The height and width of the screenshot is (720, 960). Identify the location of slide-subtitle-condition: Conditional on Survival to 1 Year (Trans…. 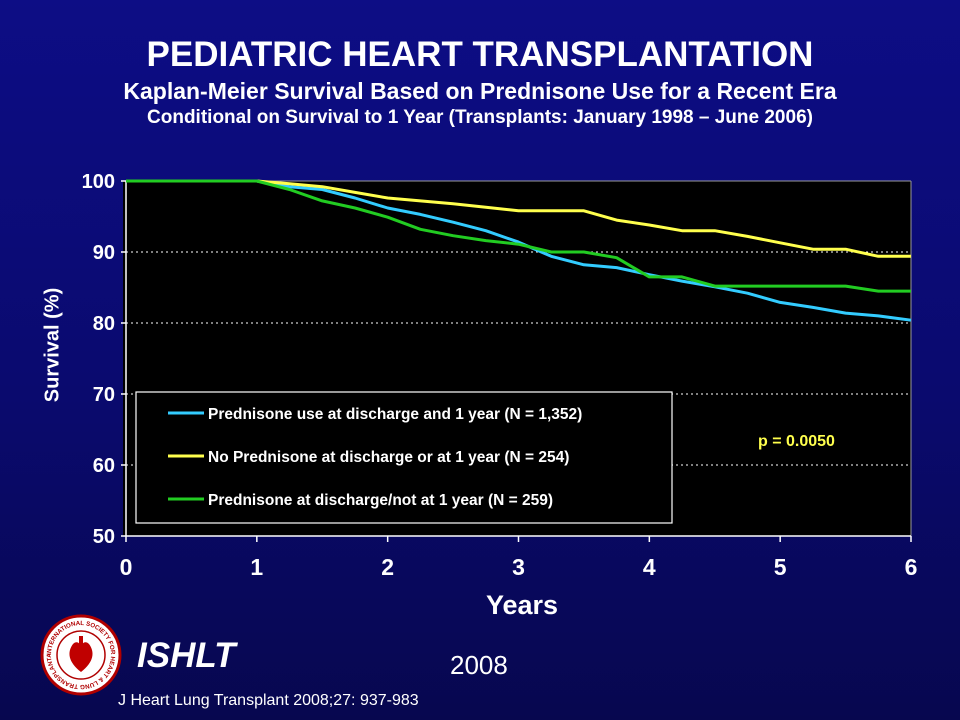
(480, 117).